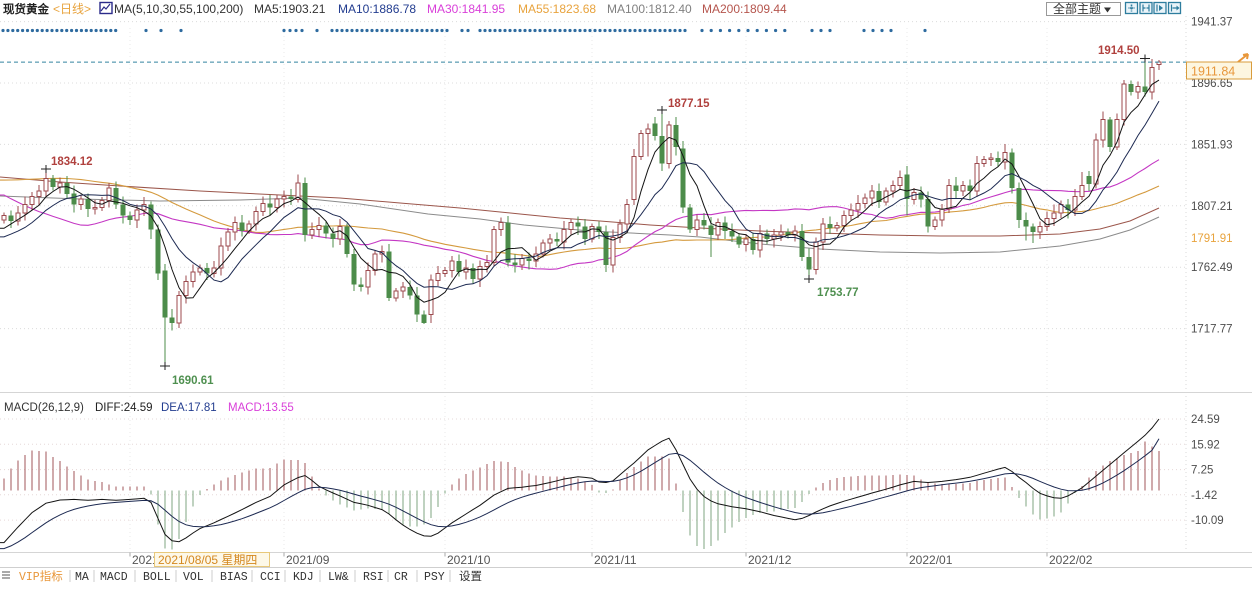 The width and height of the screenshot is (1252, 590). Describe the element at coordinates (770, 560) in the screenshot. I see `svg-text: 2021/12` at that location.